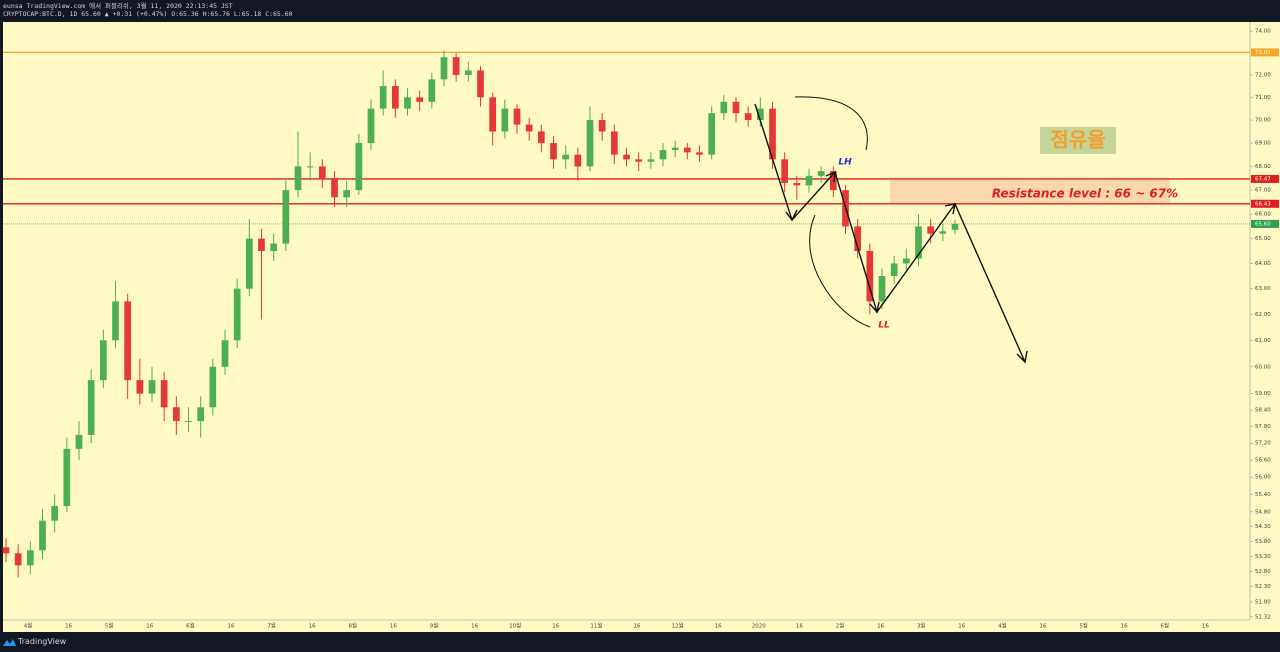 Image resolution: width=1280 pixels, height=652 pixels. Describe the element at coordinates (1263, 75) in the screenshot. I see `y-tick-label: 72.00` at that location.